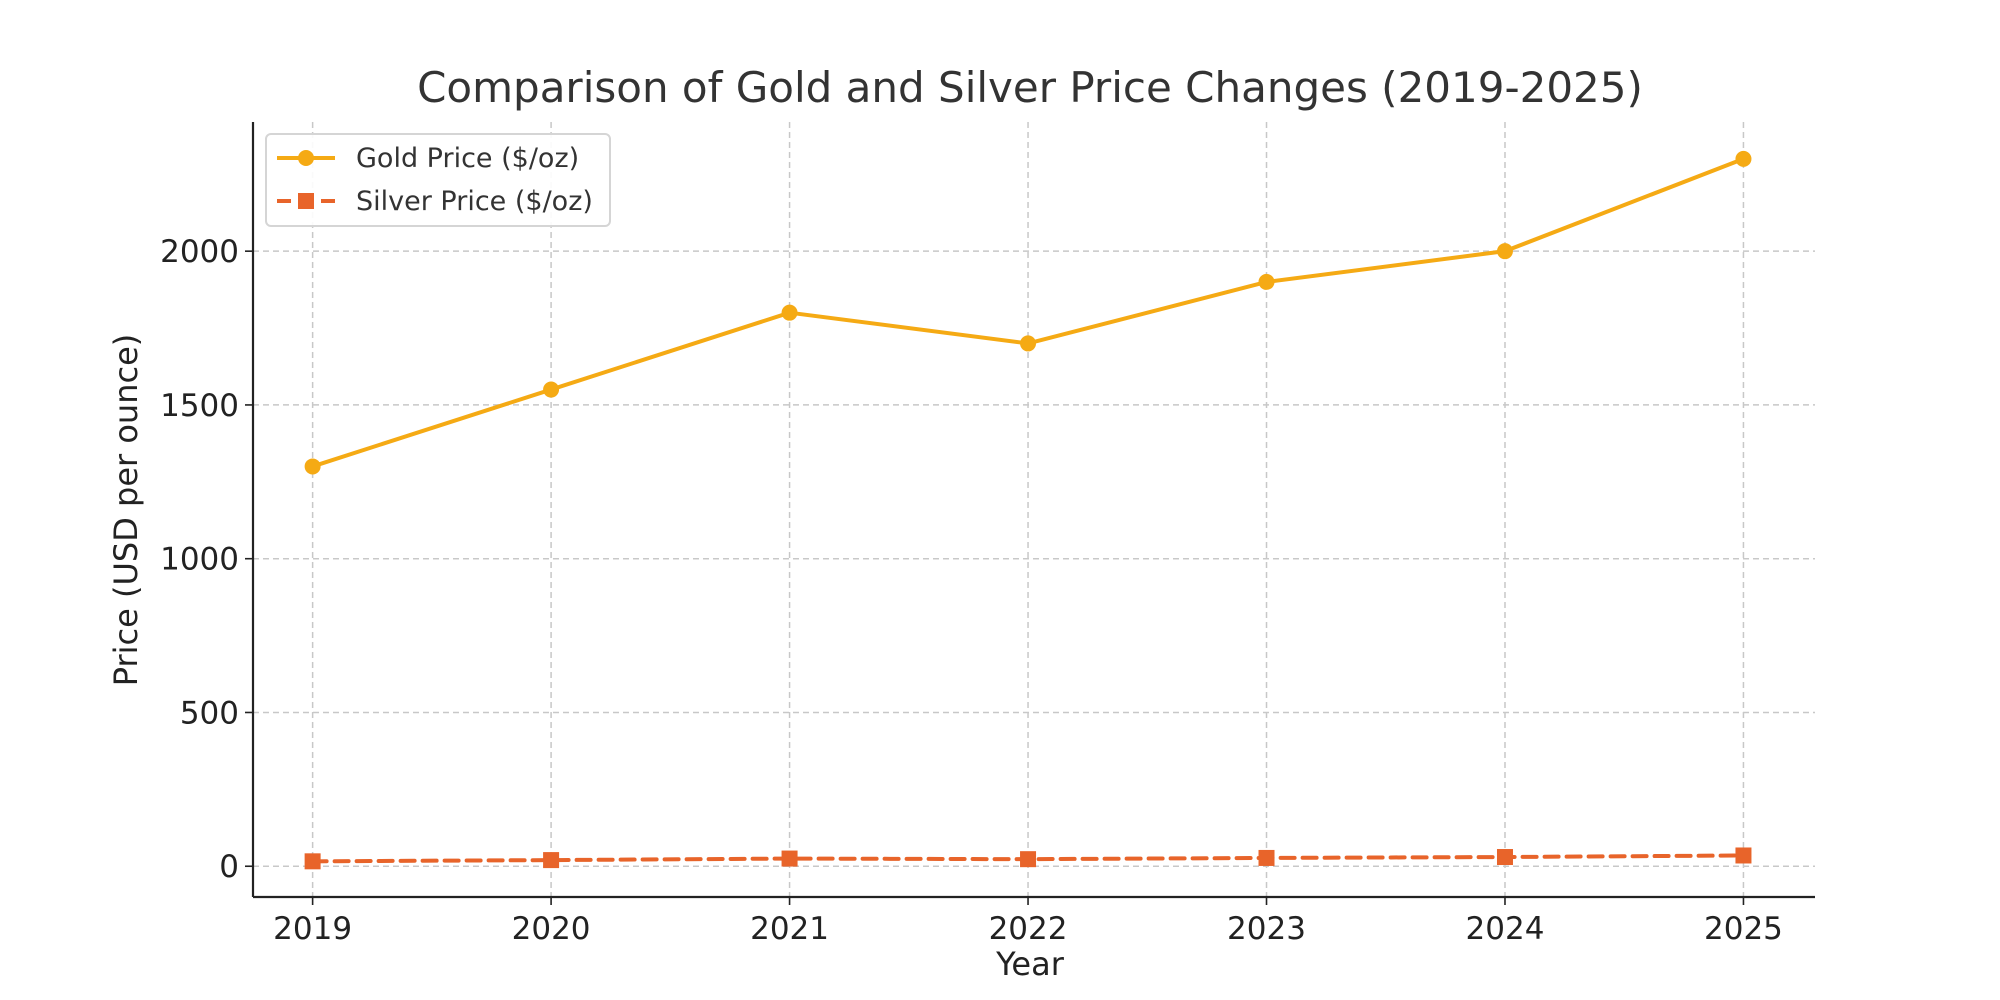  Describe the element at coordinates (789, 929) in the screenshot. I see `x-tick-label: 2021` at that location.